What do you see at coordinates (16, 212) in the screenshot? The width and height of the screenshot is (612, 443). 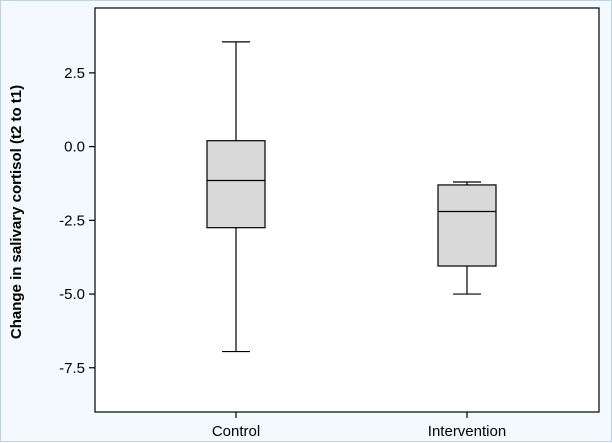 I see `y-axis-title: Change in salivary cortisol (t2 to t1)` at bounding box center [16, 212].